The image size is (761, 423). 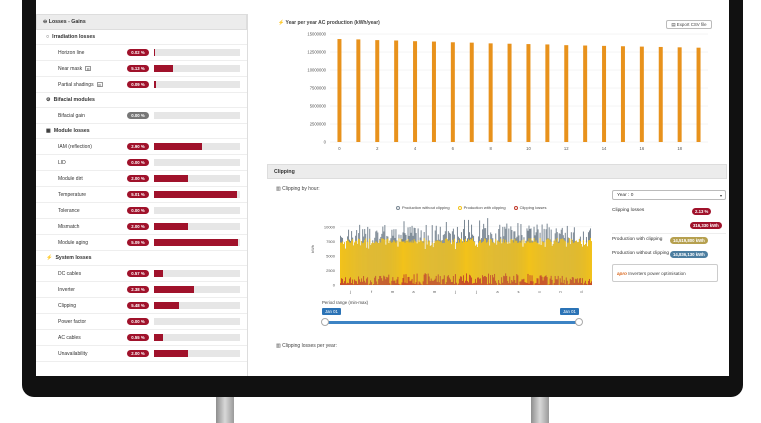 I want to click on loss-label: Horizon line, so click(x=71, y=52).